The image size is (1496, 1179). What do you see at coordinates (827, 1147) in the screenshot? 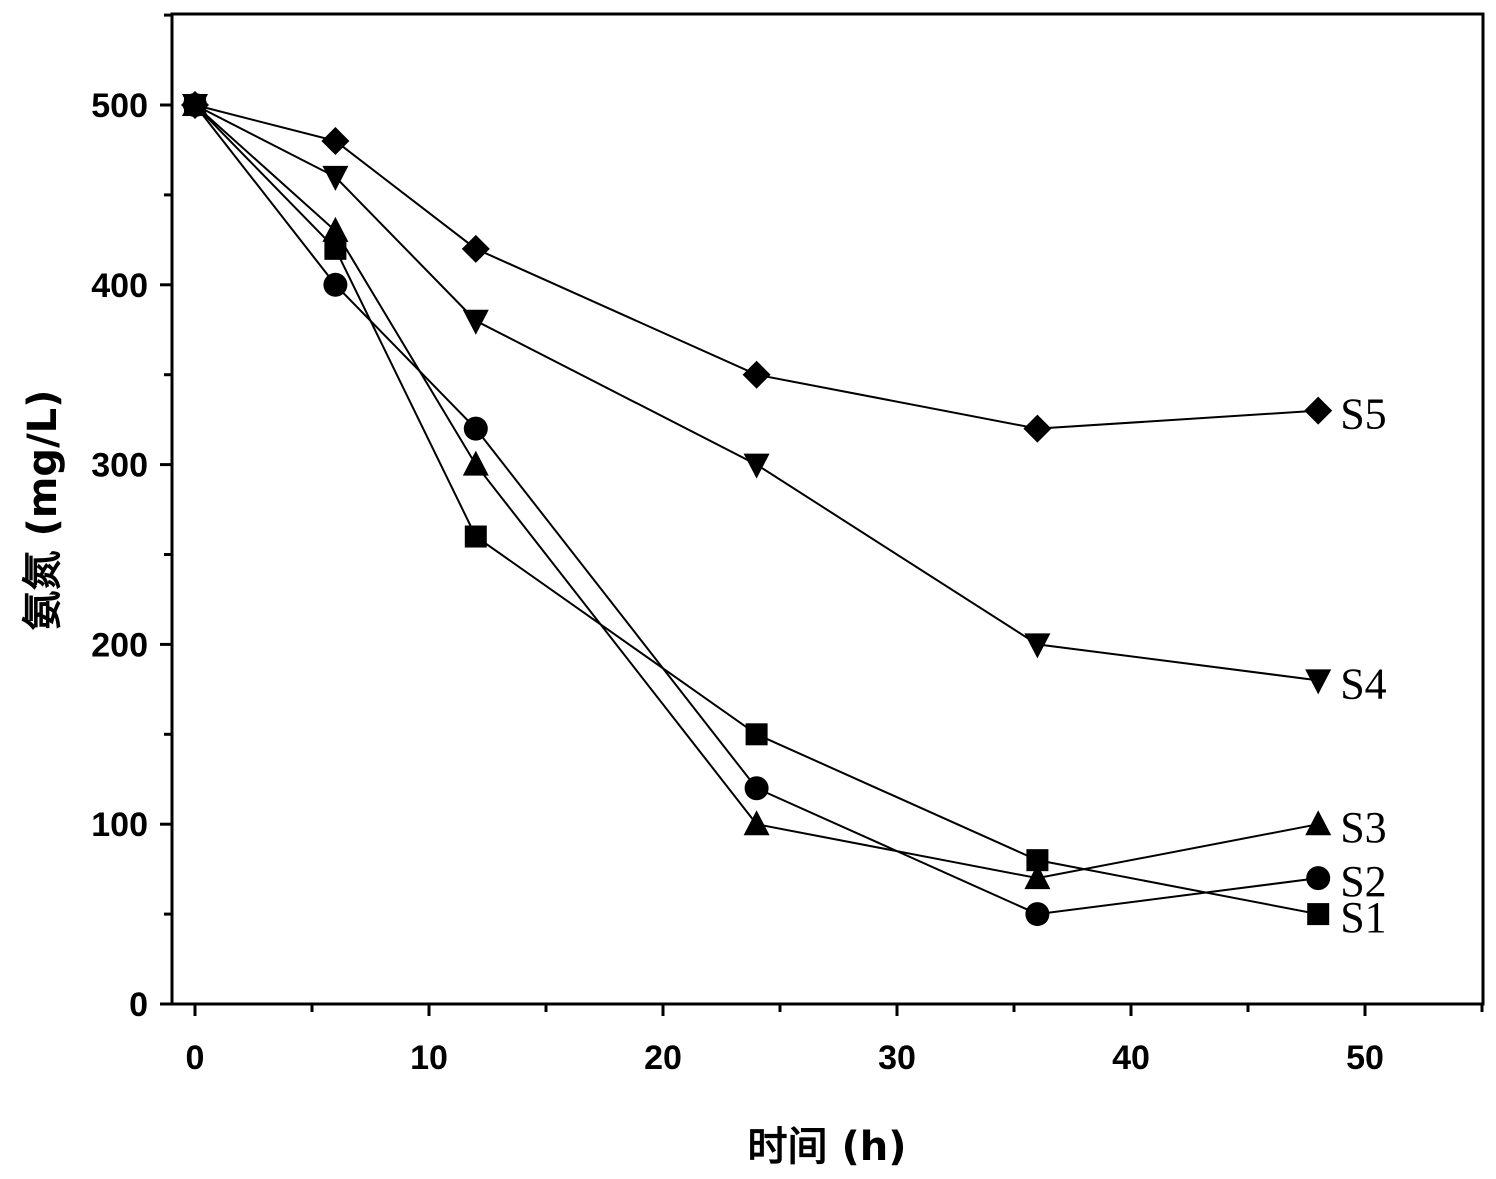
I see `x-axis-title: 时间 (h)` at bounding box center [827, 1147].